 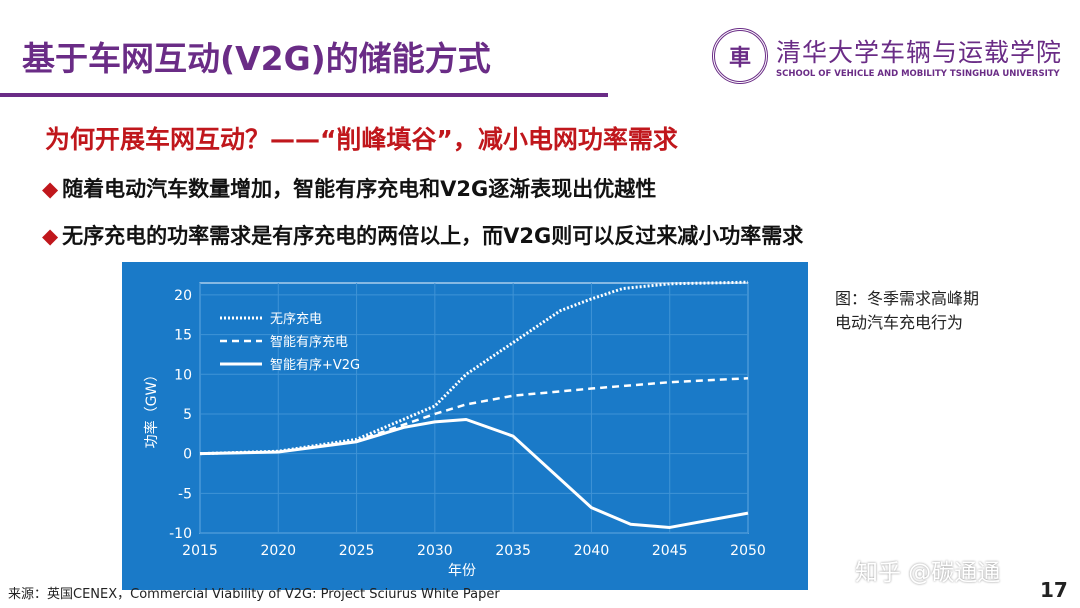 I want to click on bullet-2: ◆ 无序充电的功率需求是有序充电的两倍以上，而V2G则可以反过来减小功率需求, so click(x=423, y=236).